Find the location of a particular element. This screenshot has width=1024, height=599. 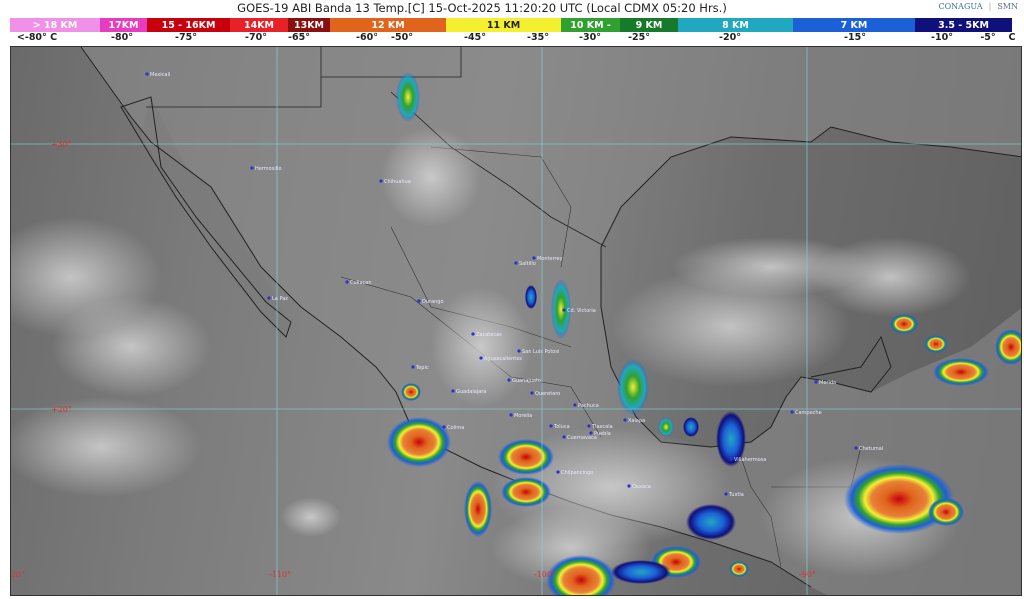

legend-band: 7 KM is located at coordinates (854, 25).